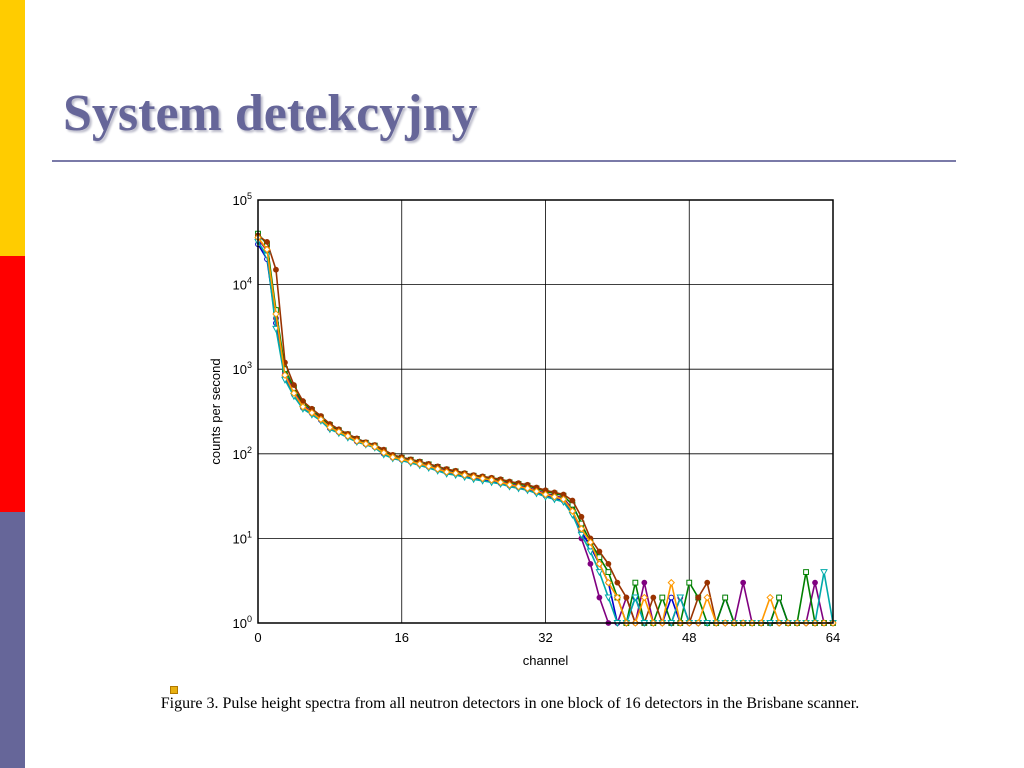  I want to click on x-tick-label: 64, so click(833, 637).